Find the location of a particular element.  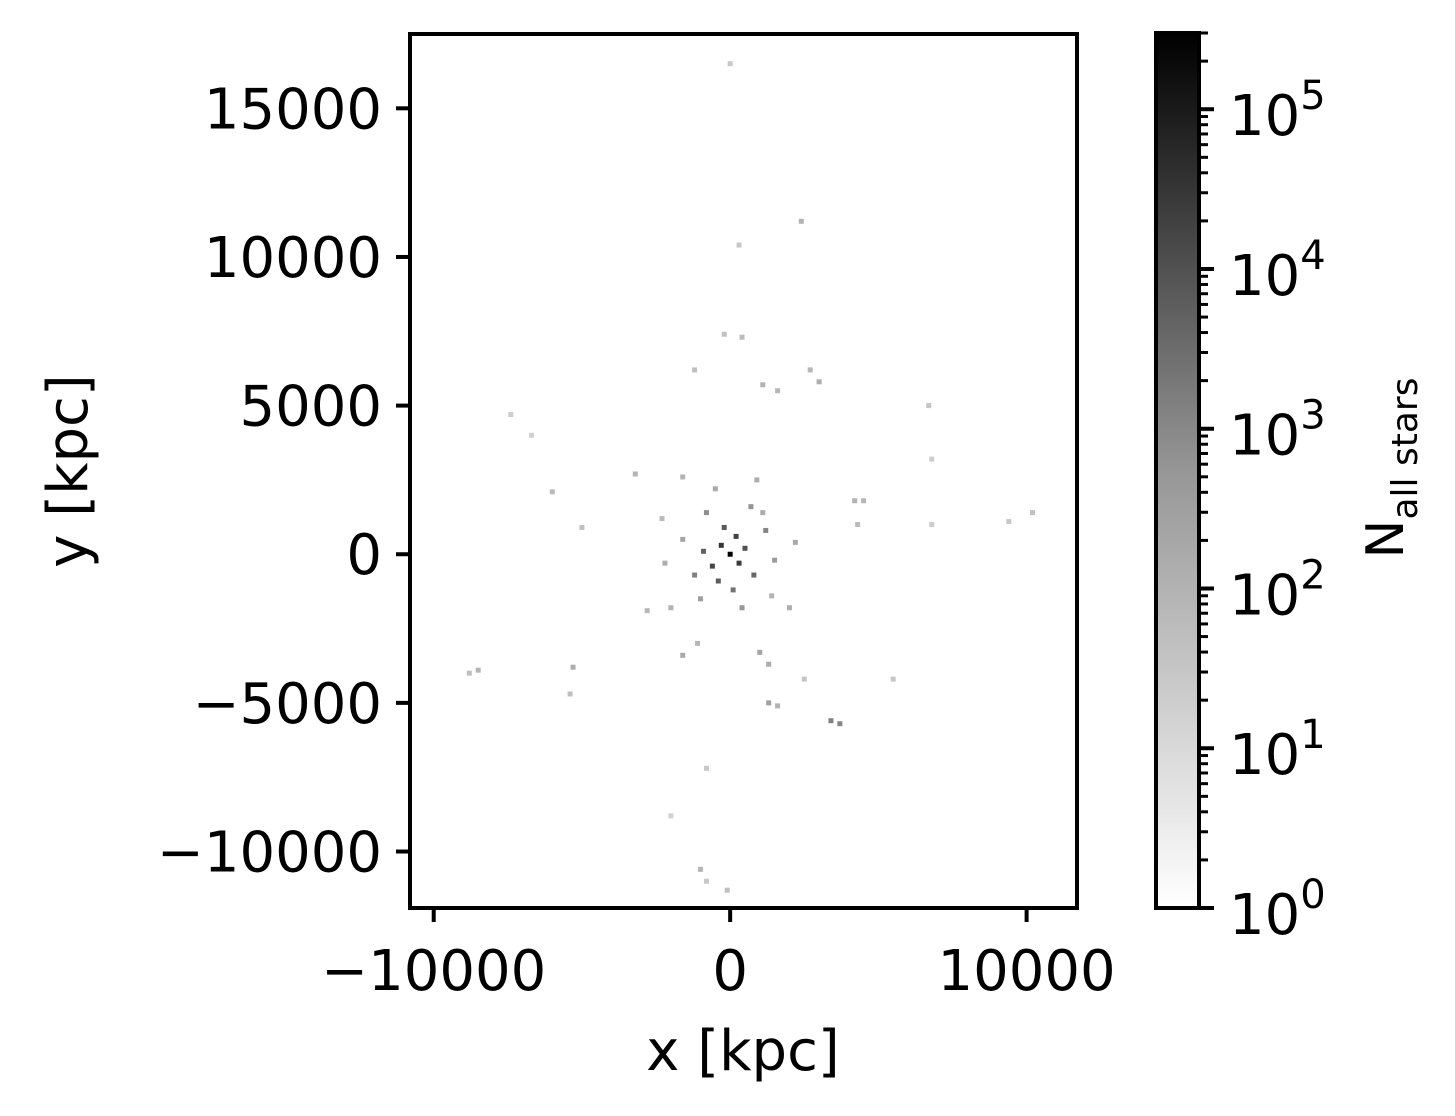

colorbar-tick-label: 10³ is located at coordinates (1277, 431).